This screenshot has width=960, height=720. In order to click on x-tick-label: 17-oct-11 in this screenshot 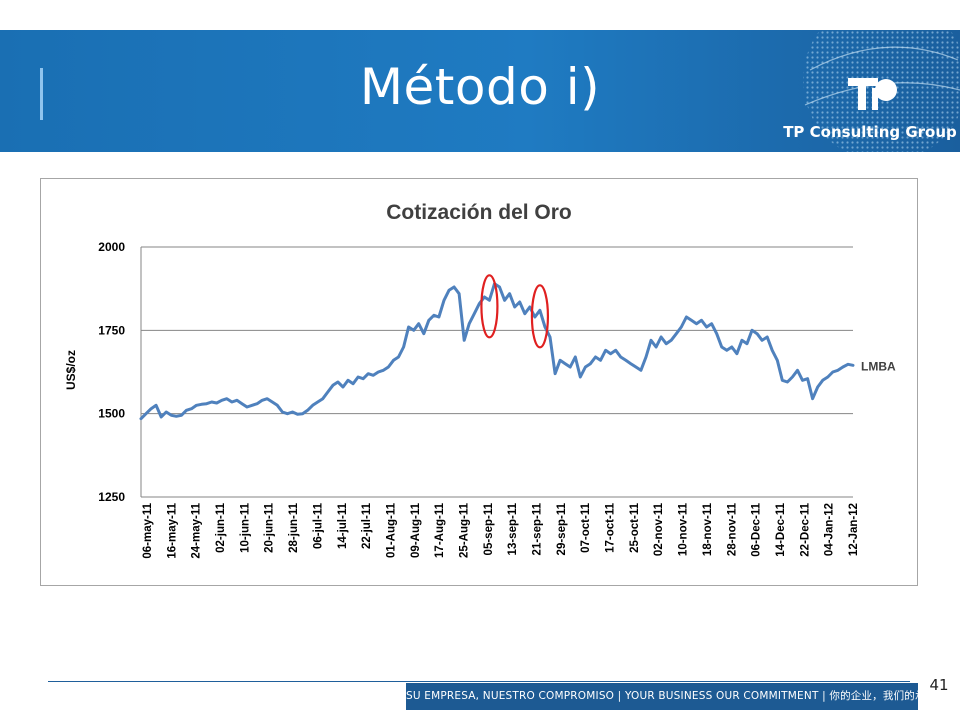, I will do `click(611, 527)`.